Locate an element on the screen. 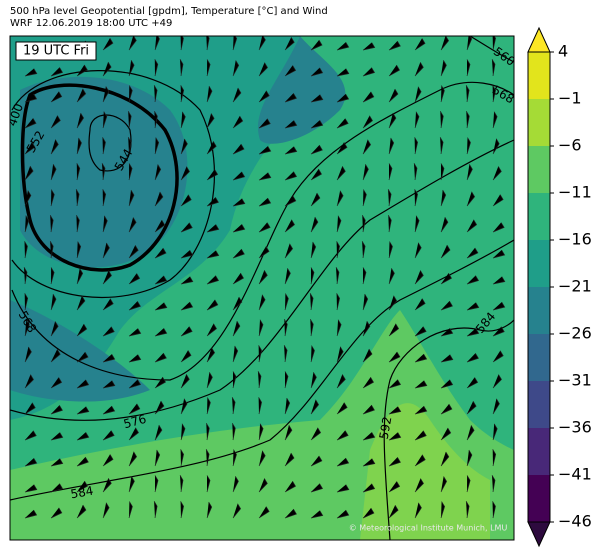  colorbar: 4 −1 −6 −11 −16 −21 −26 −31 −36 −41 −46 is located at coordinates (559, 287).